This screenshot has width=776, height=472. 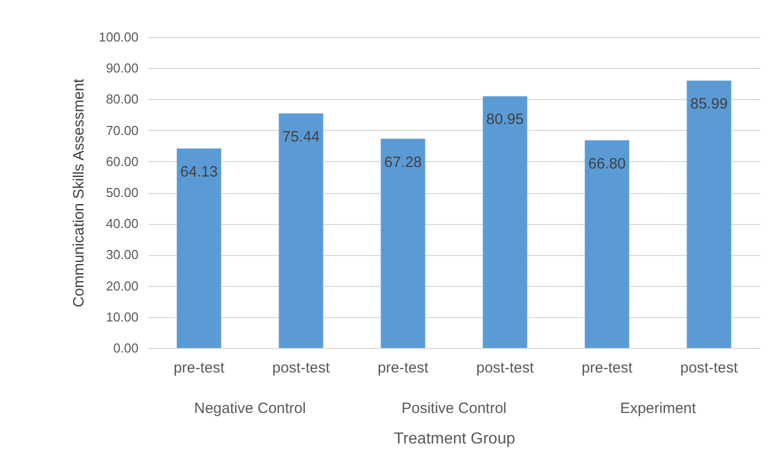 I want to click on y-tick-label: 50.00, so click(x=122, y=192).